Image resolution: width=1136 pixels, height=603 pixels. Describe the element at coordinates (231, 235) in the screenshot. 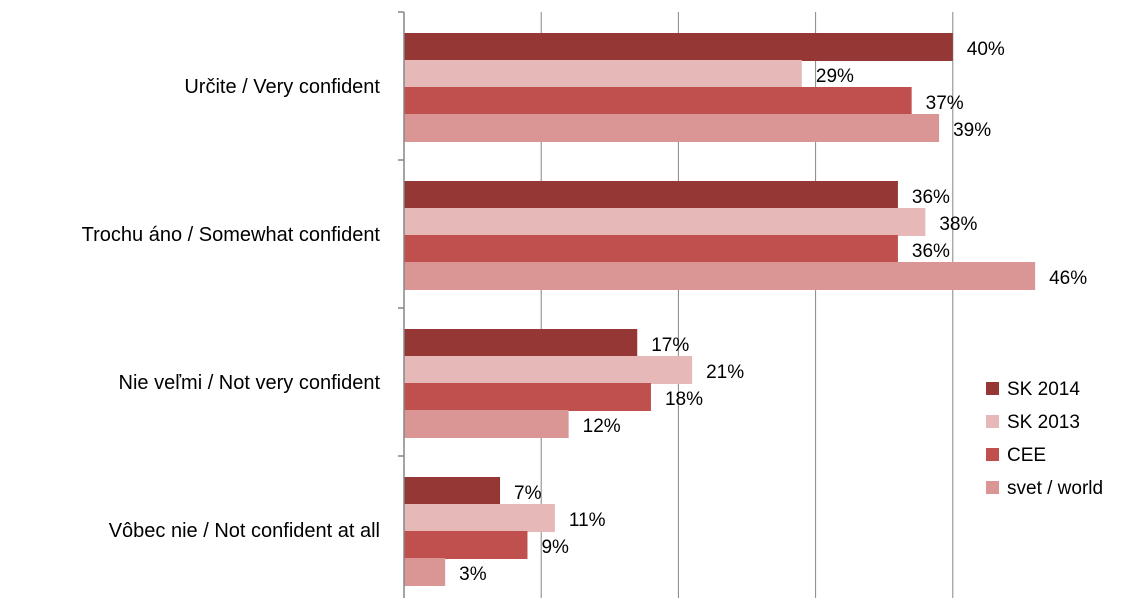

I see `category-label: Trochu áno / Somewhat confident` at that location.